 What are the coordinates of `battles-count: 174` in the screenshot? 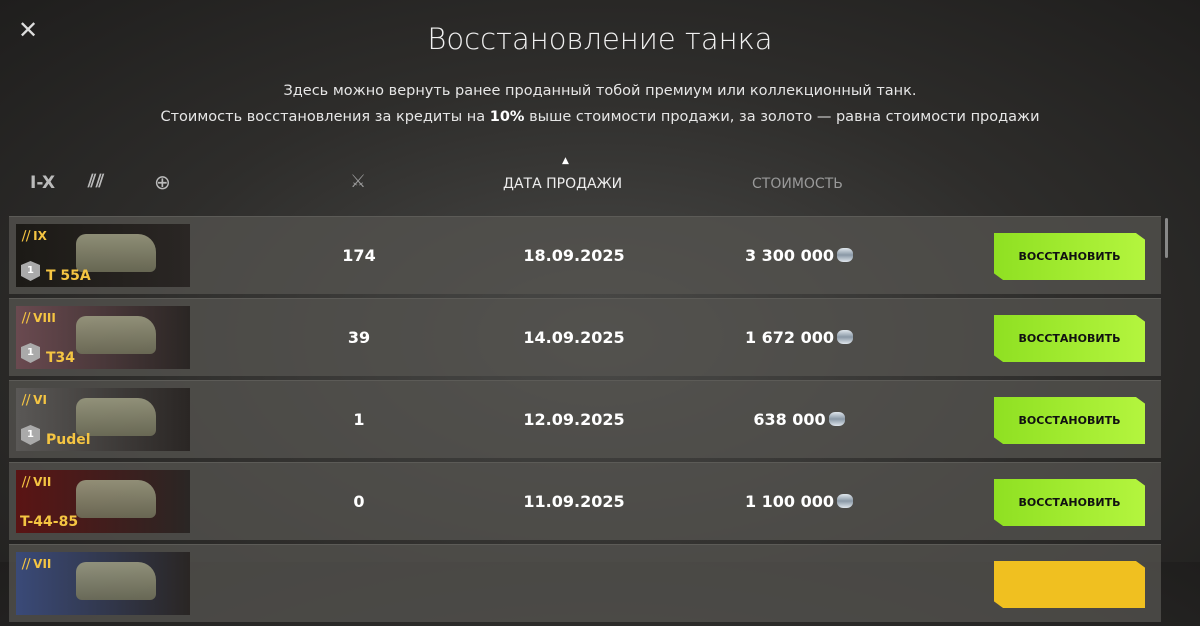 It's located at (359, 255).